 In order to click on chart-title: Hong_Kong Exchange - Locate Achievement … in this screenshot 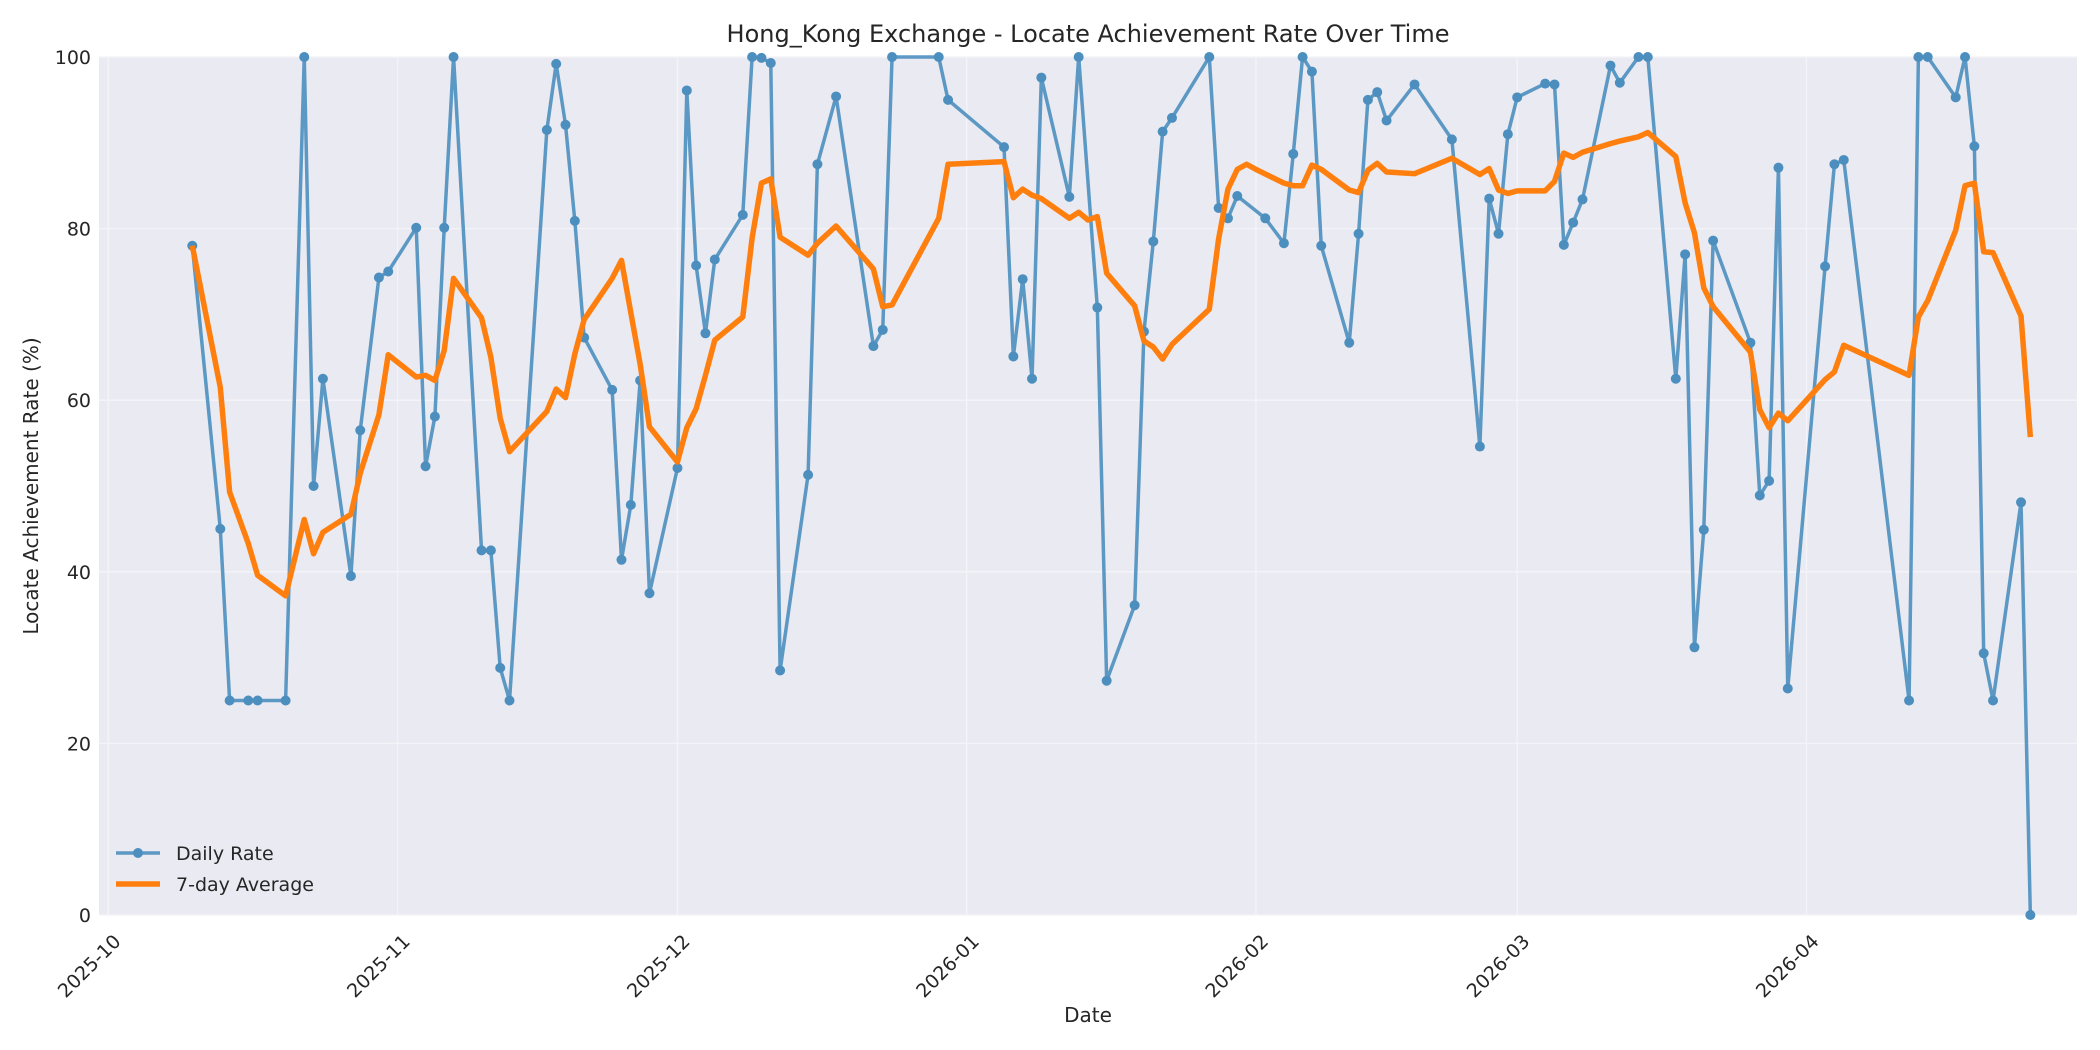, I will do `click(1088, 34)`.